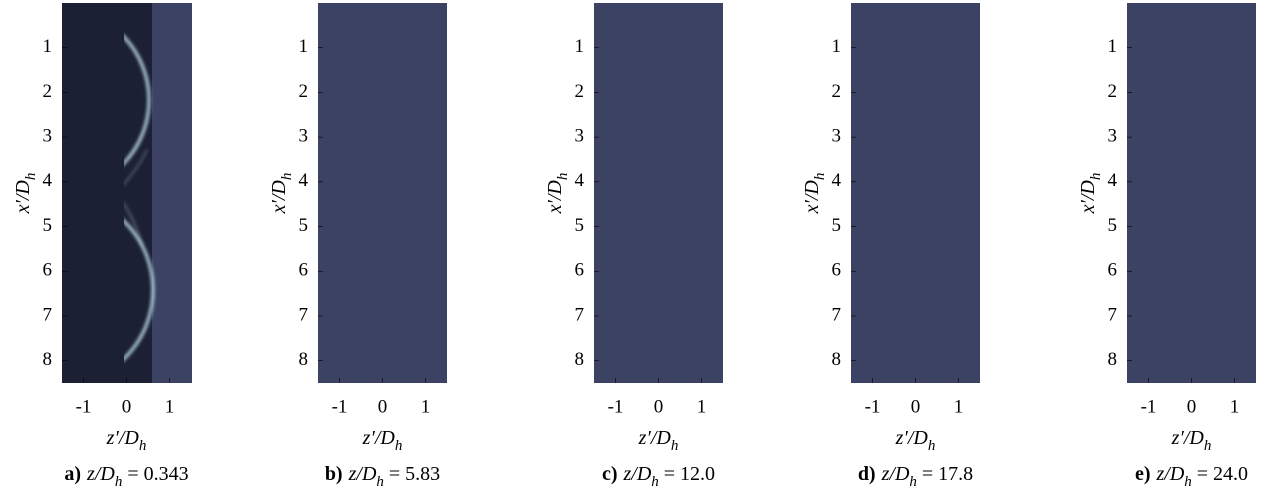 Image resolution: width=1284 pixels, height=494 pixels. I want to click on image, so click(158, 193).